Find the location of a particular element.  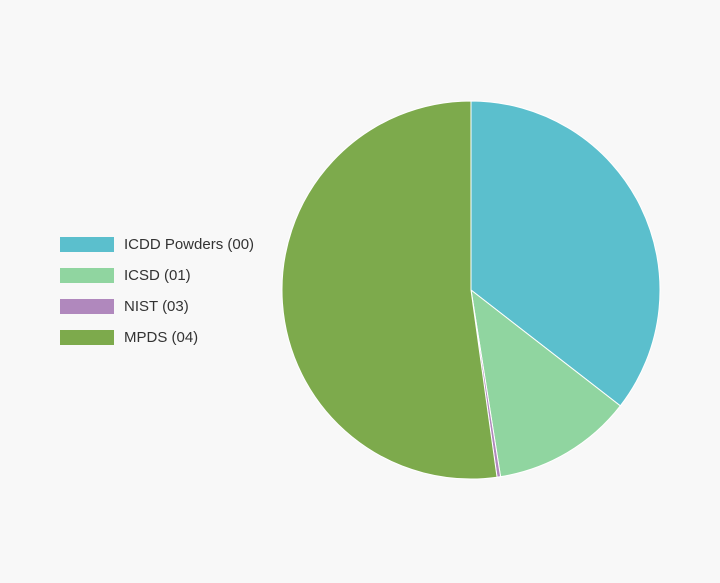

legend-label: ICSD (01) is located at coordinates (157, 275).